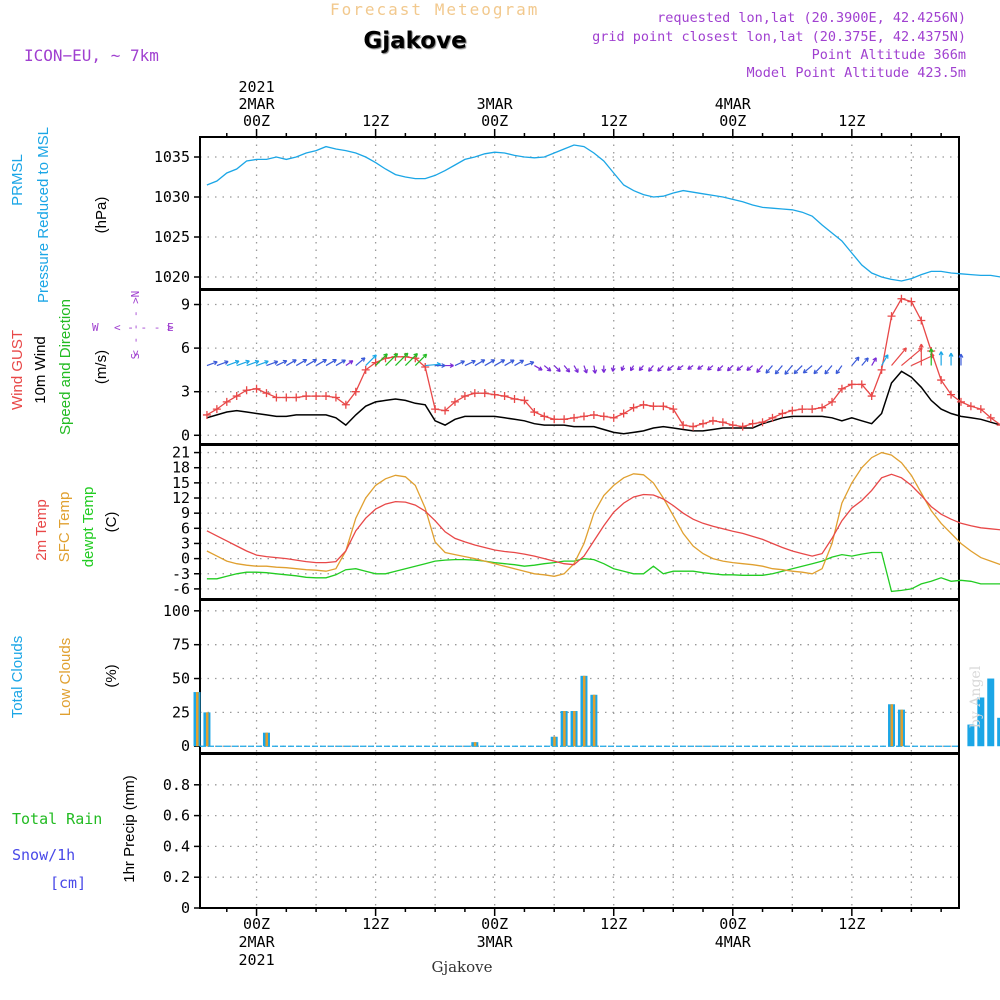 This screenshot has width=1000, height=1000. Describe the element at coordinates (176, 816) in the screenshot. I see `ytick-label: 0.6` at that location.